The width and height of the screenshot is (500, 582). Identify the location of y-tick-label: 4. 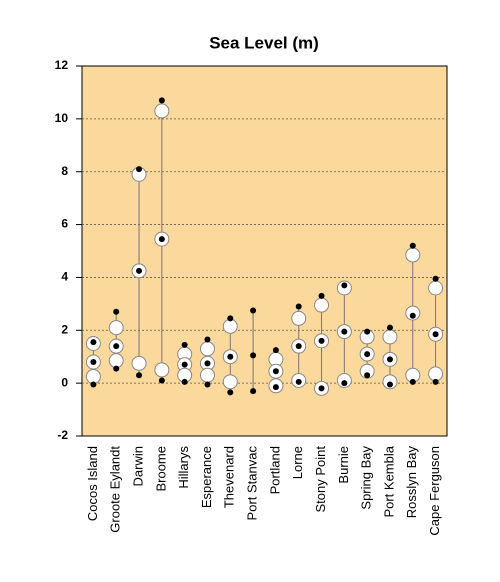
(64, 277).